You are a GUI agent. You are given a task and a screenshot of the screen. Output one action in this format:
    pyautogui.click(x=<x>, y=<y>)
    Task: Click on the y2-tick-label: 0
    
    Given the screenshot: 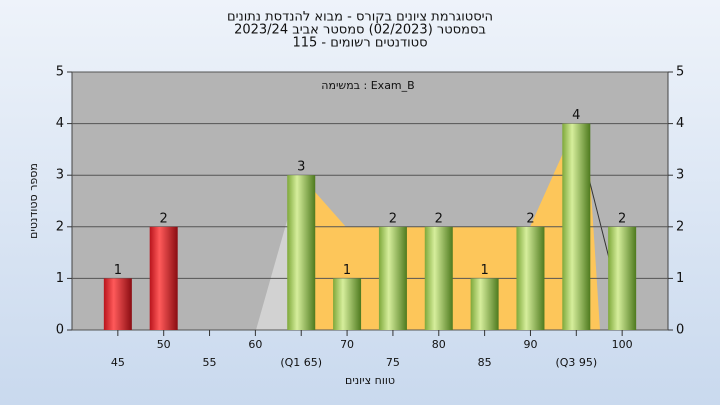 What is the action you would take?
    pyautogui.click(x=680, y=330)
    